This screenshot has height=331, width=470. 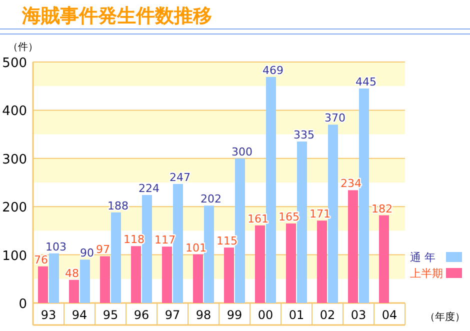 I want to click on x-tick-label: 96, so click(x=142, y=315).